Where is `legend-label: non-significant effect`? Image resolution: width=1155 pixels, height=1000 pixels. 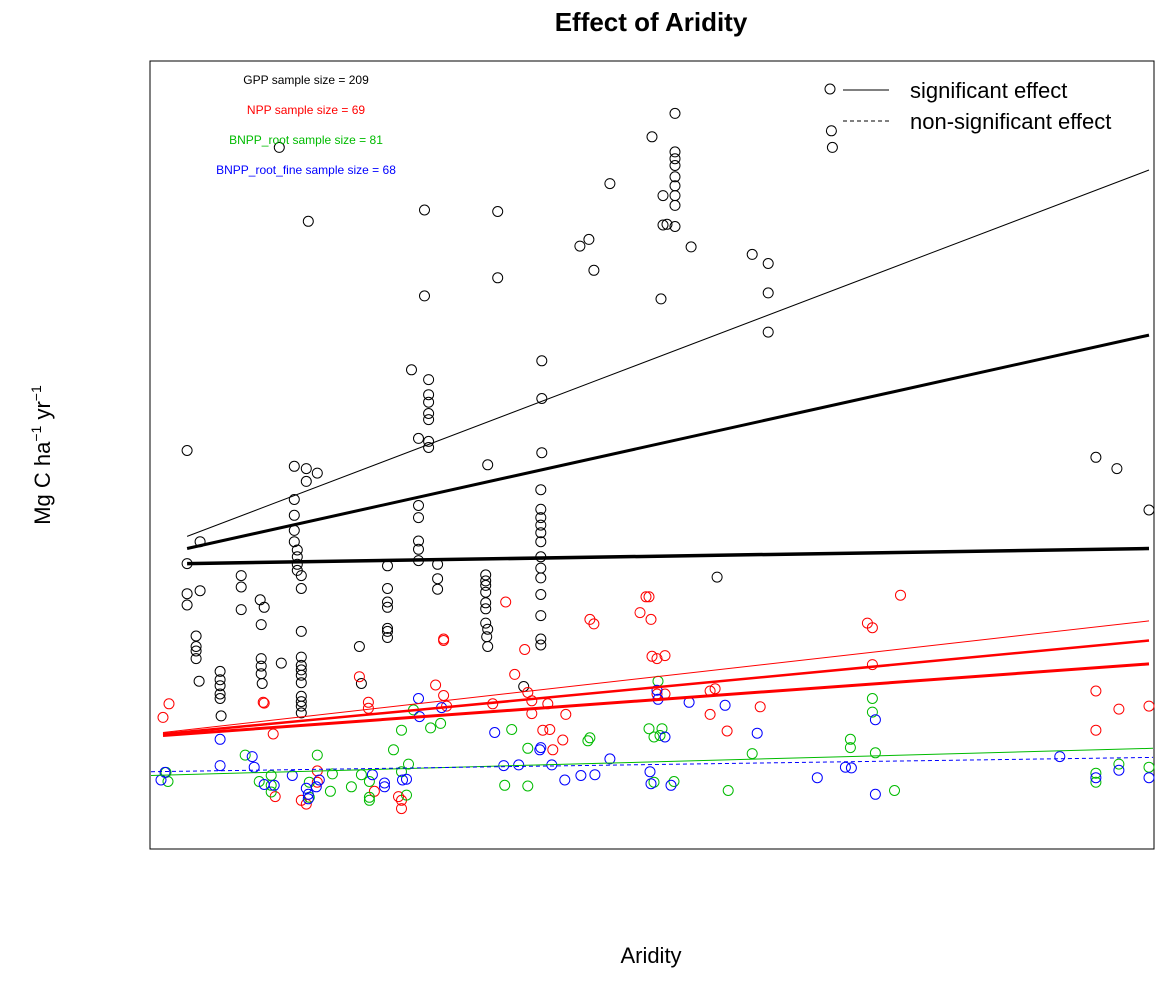 legend-label: non-significant effect is located at coordinates (1010, 121).